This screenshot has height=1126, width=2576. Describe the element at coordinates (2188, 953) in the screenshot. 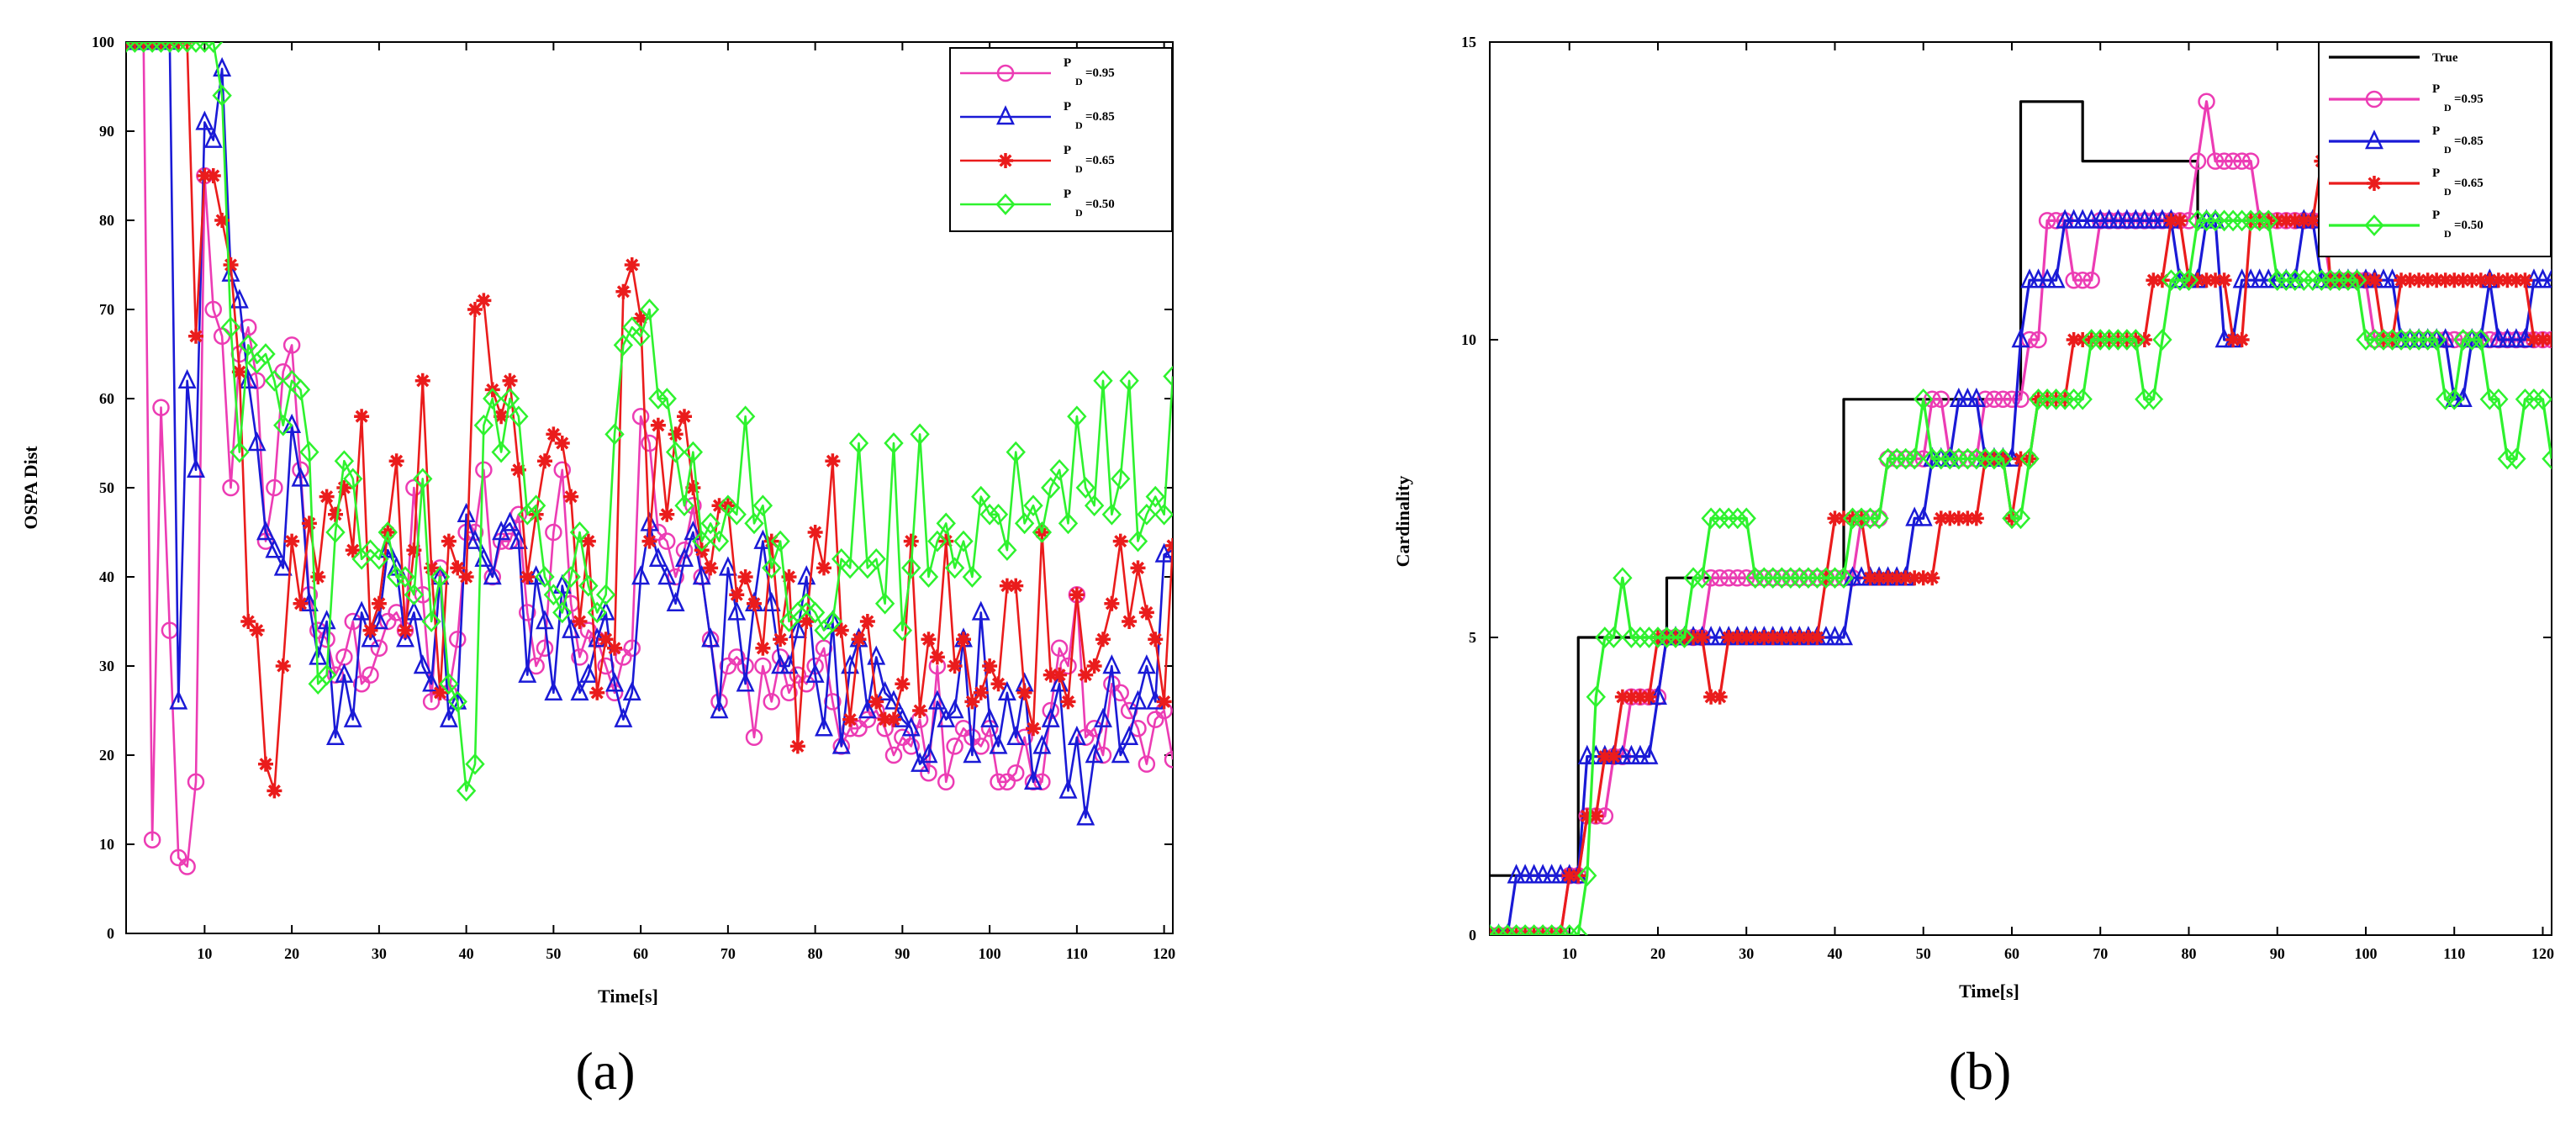

I see `chart-b-xtick-label: 80` at that location.